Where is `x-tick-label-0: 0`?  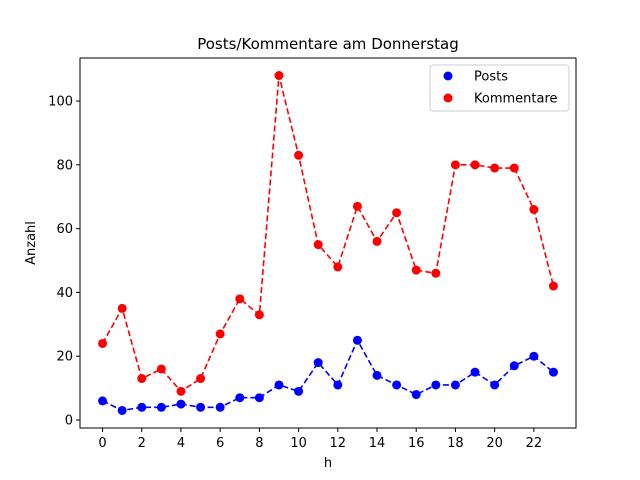
x-tick-label-0: 0 is located at coordinates (102, 443).